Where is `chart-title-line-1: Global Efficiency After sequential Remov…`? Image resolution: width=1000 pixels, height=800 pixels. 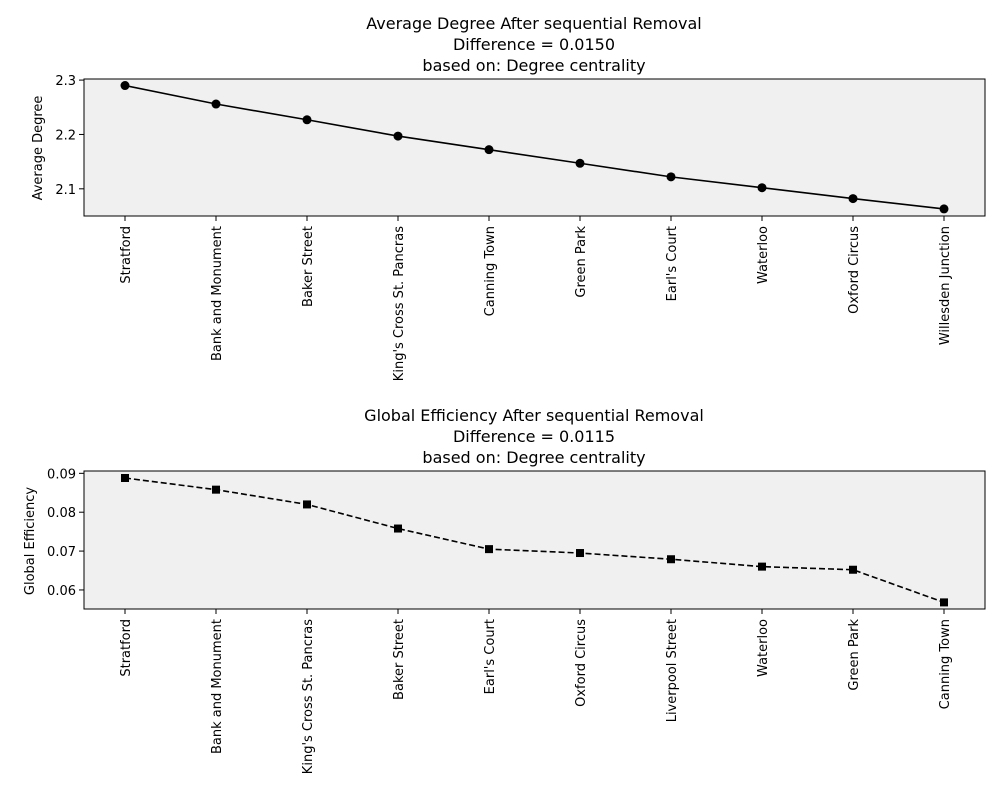
chart-title-line-1: Global Efficiency After sequential Remov… is located at coordinates (534, 415).